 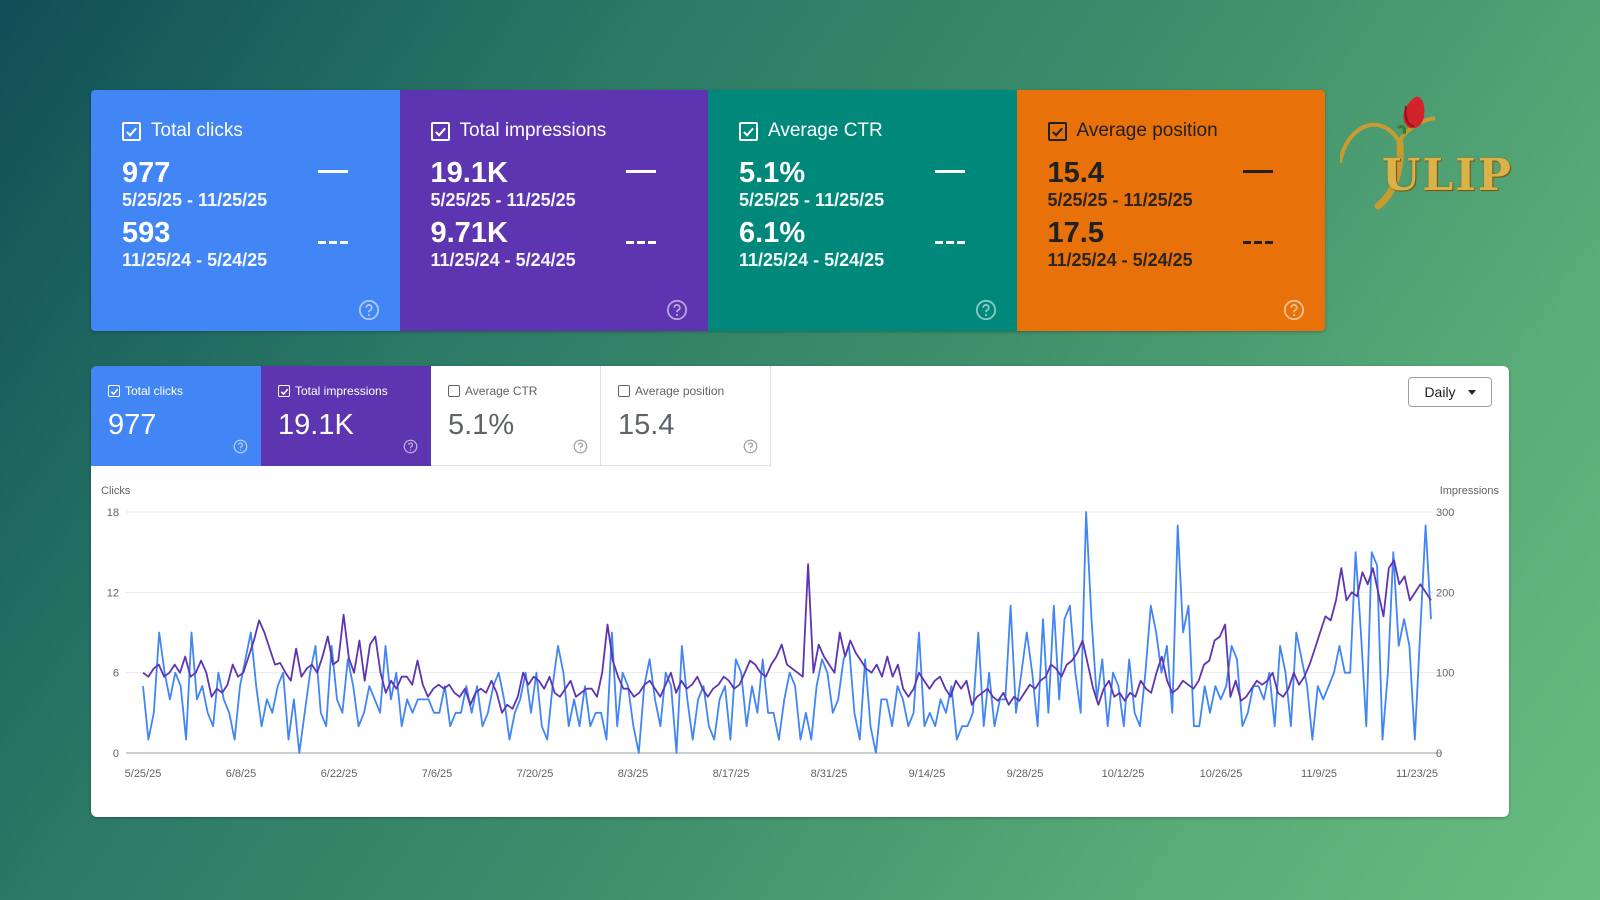 I want to click on granularity-label: Daily, so click(x=1440, y=392).